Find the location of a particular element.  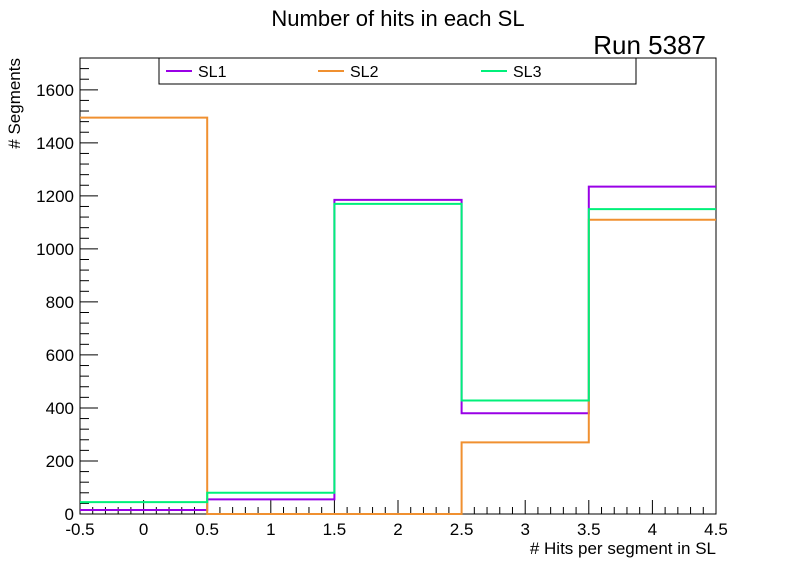

x-tick-label: 3 is located at coordinates (524, 529).